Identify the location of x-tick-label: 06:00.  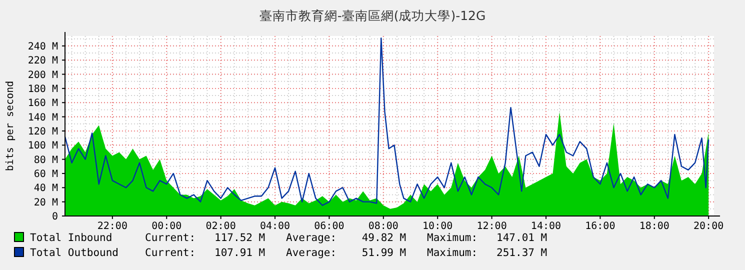
(329, 226).